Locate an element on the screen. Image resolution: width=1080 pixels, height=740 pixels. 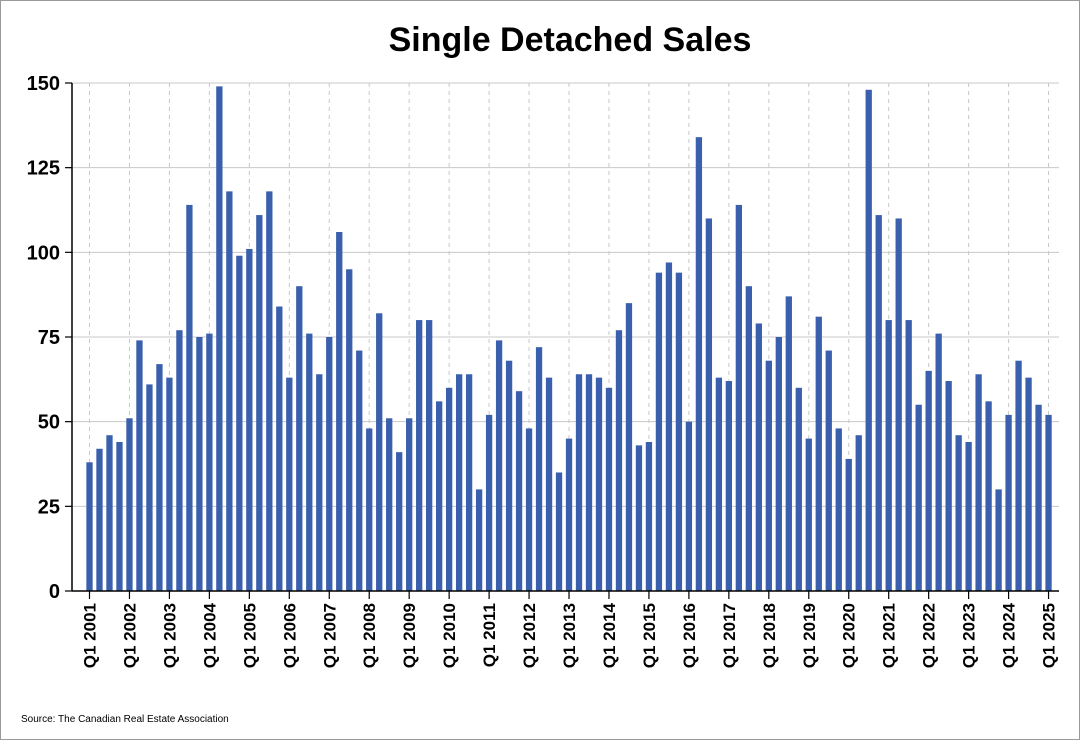
x-tick-label: Q1 2020 is located at coordinates (849, 635).